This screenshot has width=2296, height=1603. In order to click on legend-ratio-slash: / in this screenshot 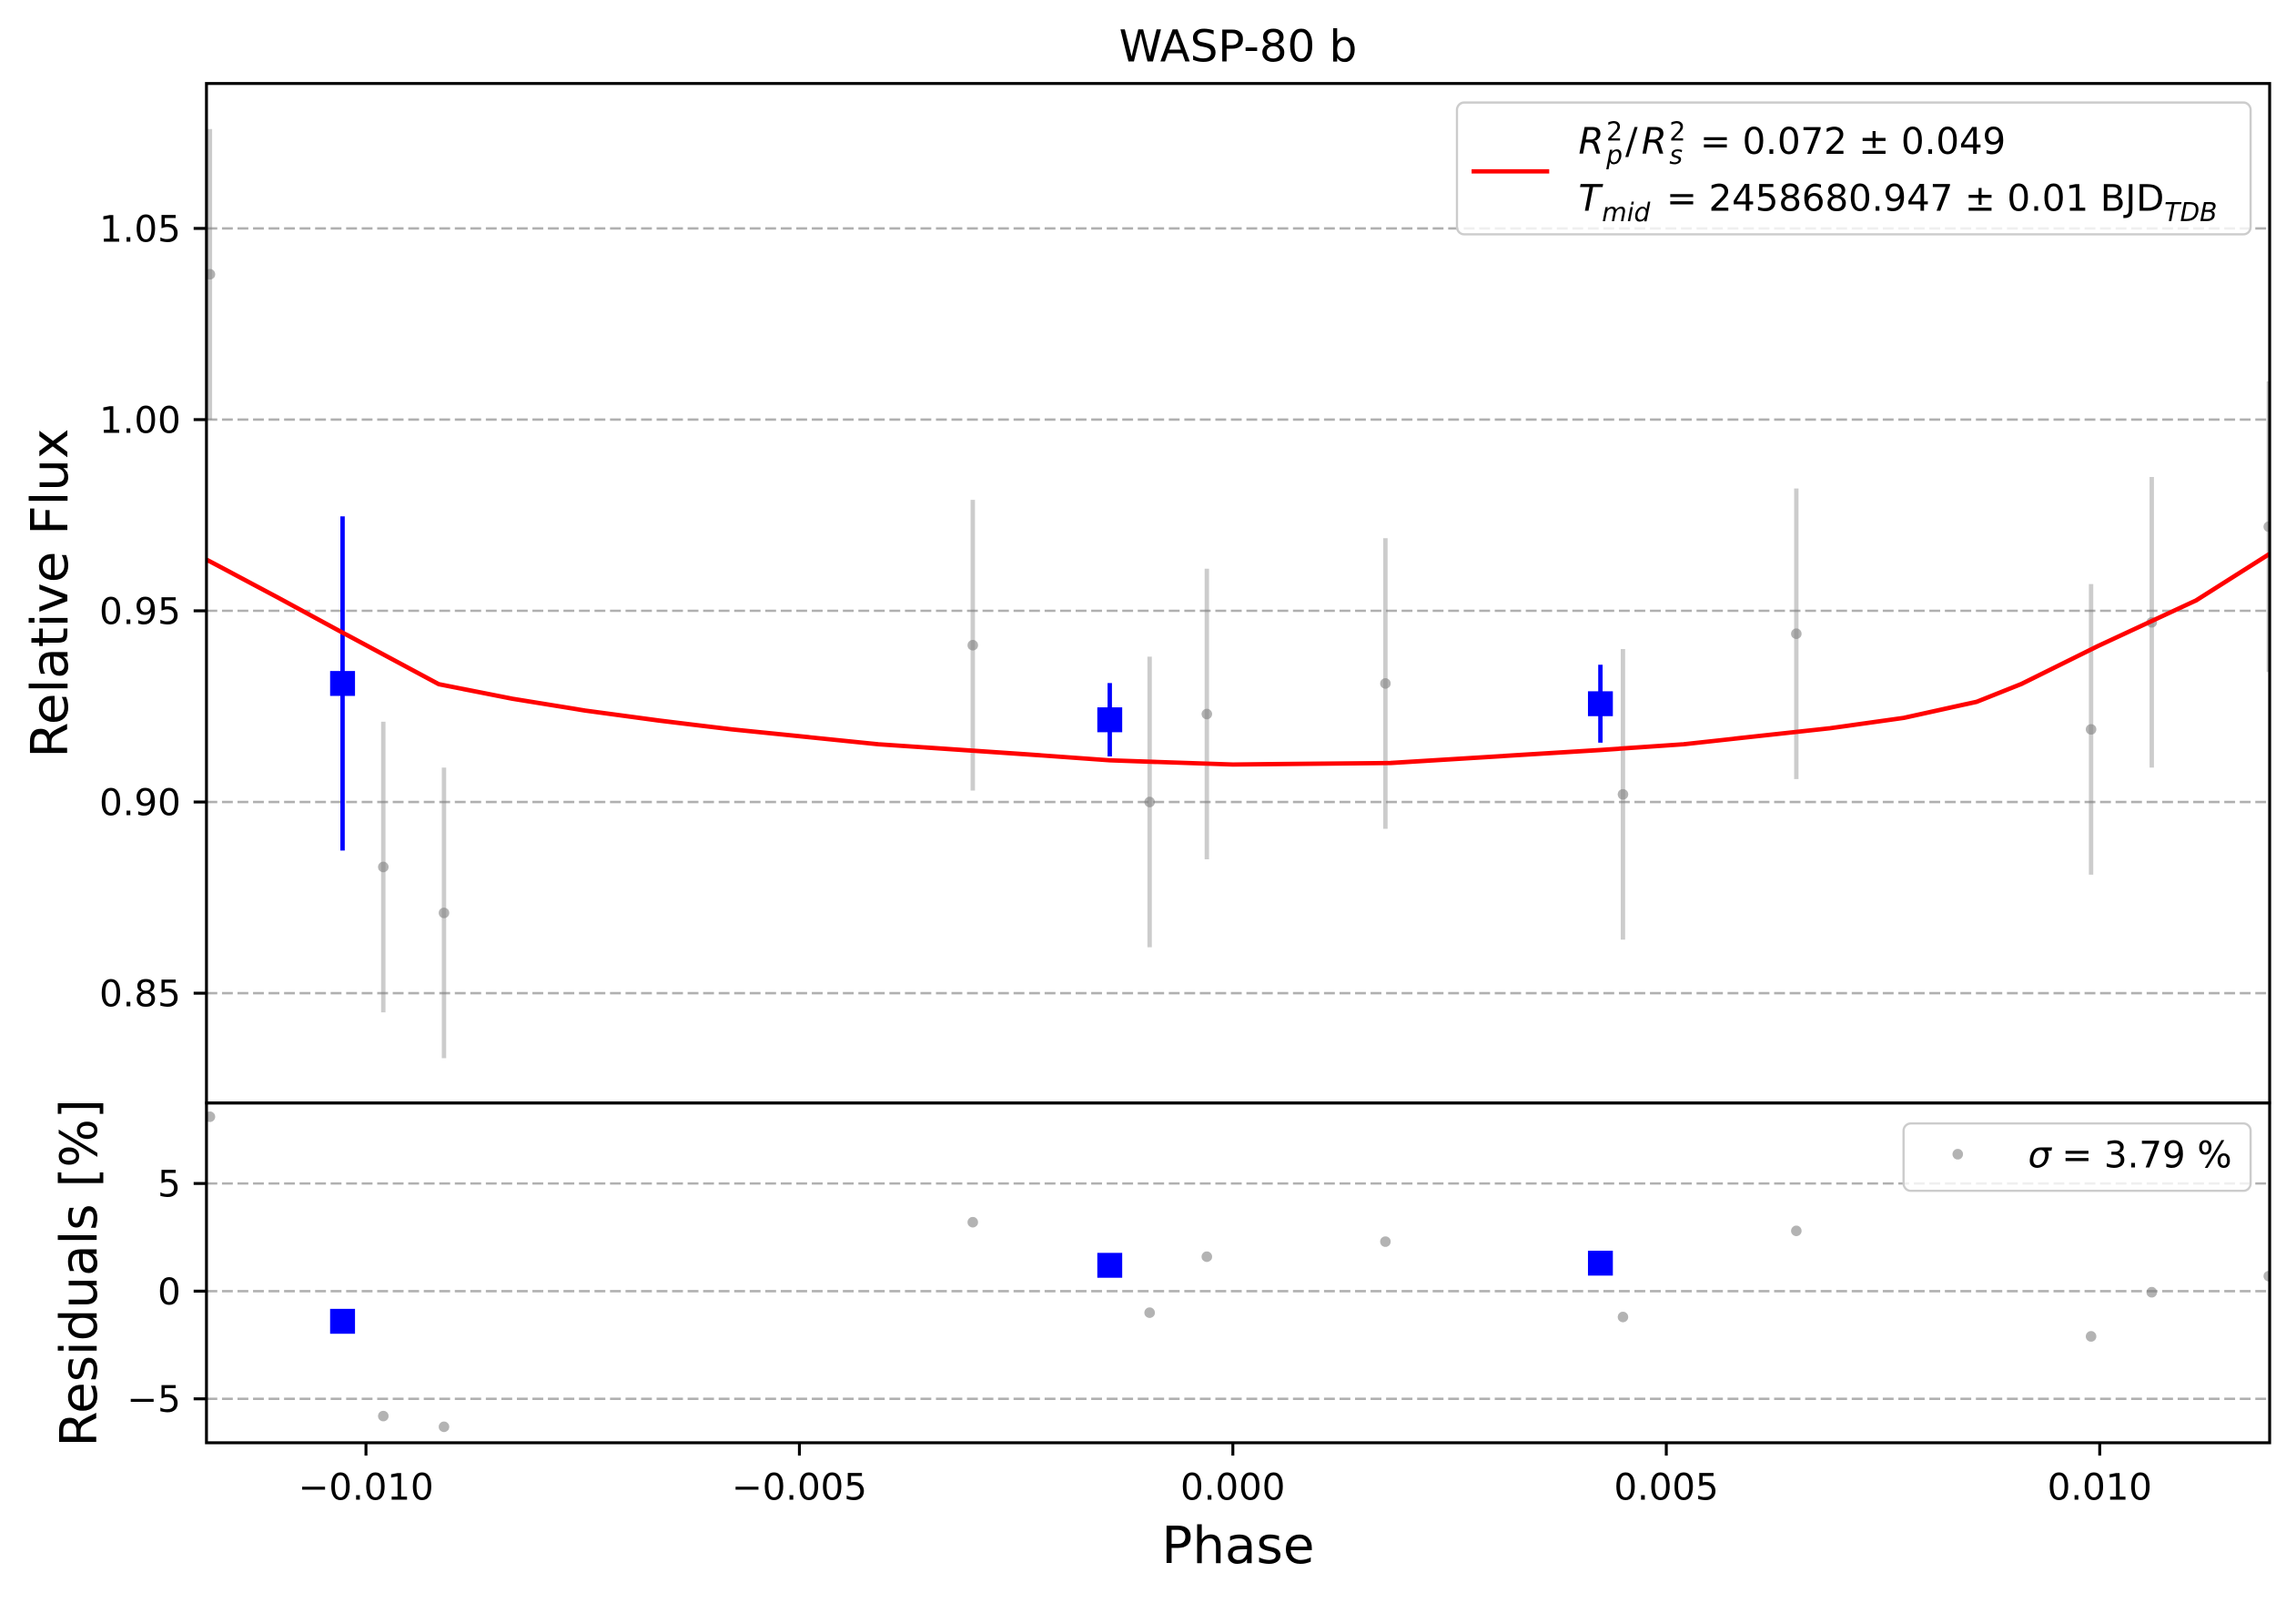, I will do `click(1631, 142)`.